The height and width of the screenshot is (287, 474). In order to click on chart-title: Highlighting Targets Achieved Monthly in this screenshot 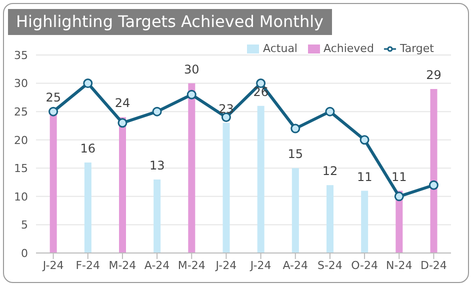, I will do `click(170, 22)`.